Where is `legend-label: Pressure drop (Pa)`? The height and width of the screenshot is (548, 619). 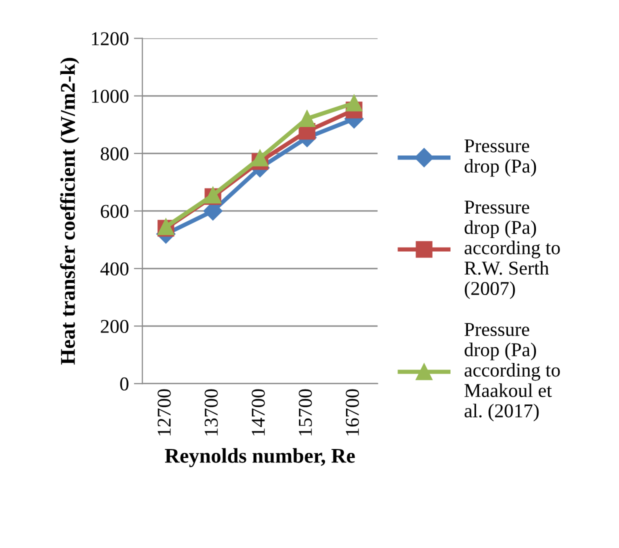
legend-label: Pressure drop (Pa) is located at coordinates (500, 158).